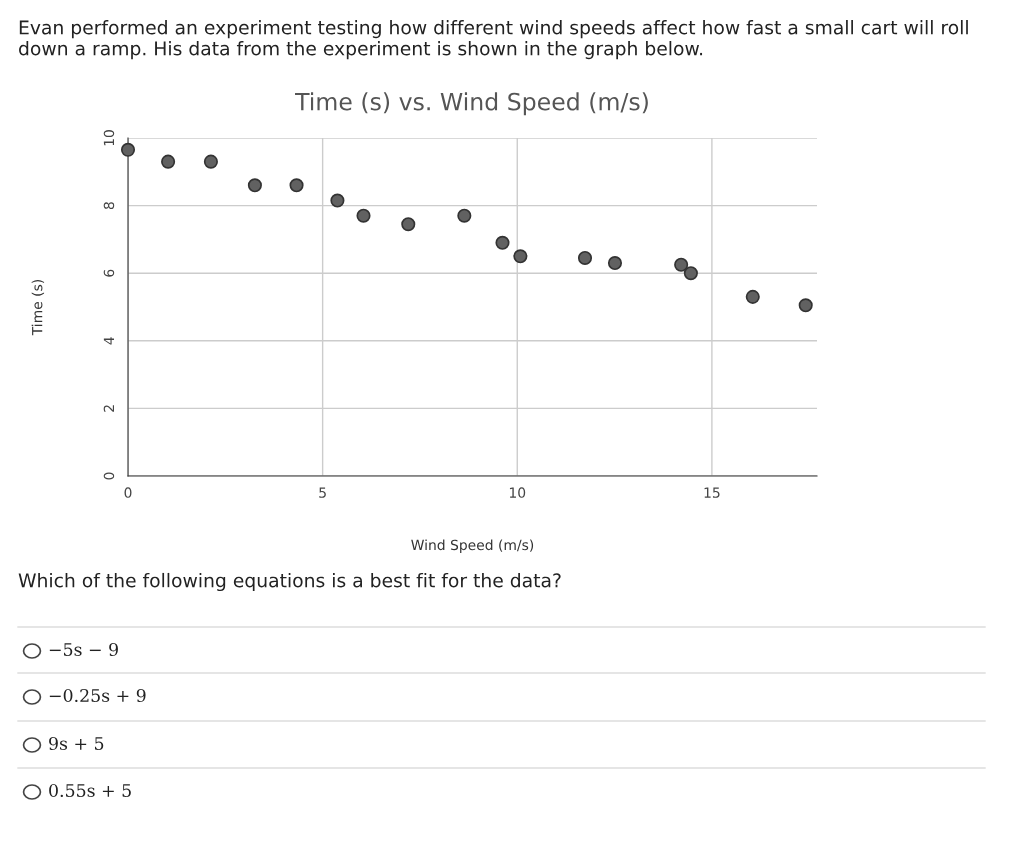 The image size is (1014, 841). I want to click on text: −5s − 9, so click(83, 649).